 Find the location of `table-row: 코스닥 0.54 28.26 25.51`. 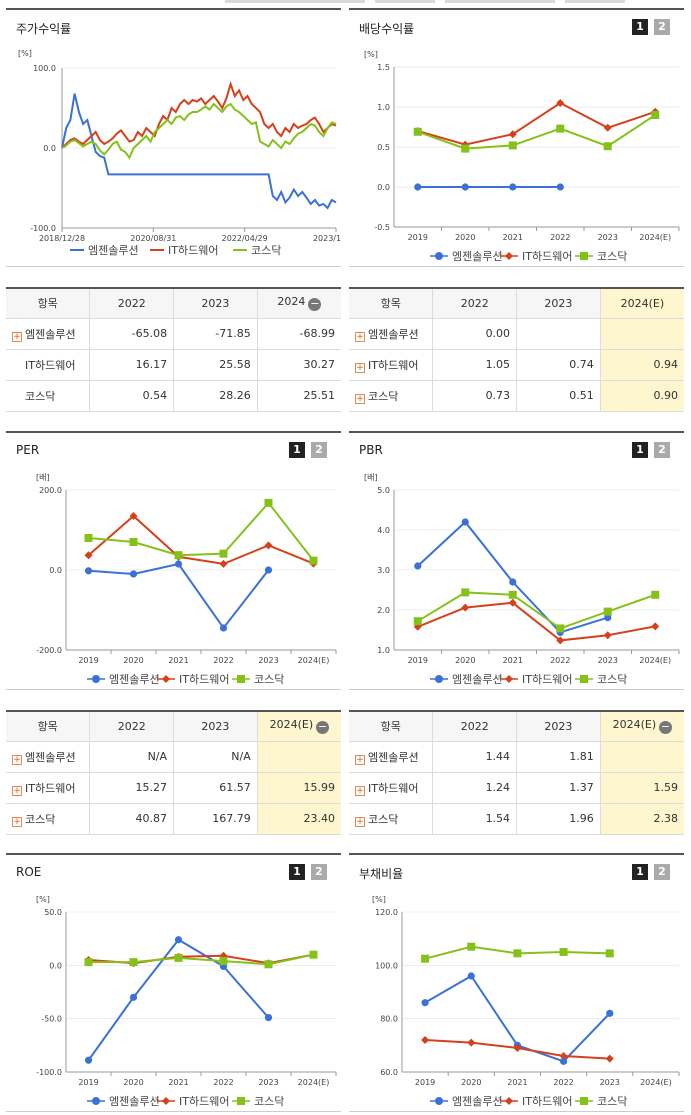

table-row: 코스닥 0.54 28.26 25.51 is located at coordinates (173, 396).